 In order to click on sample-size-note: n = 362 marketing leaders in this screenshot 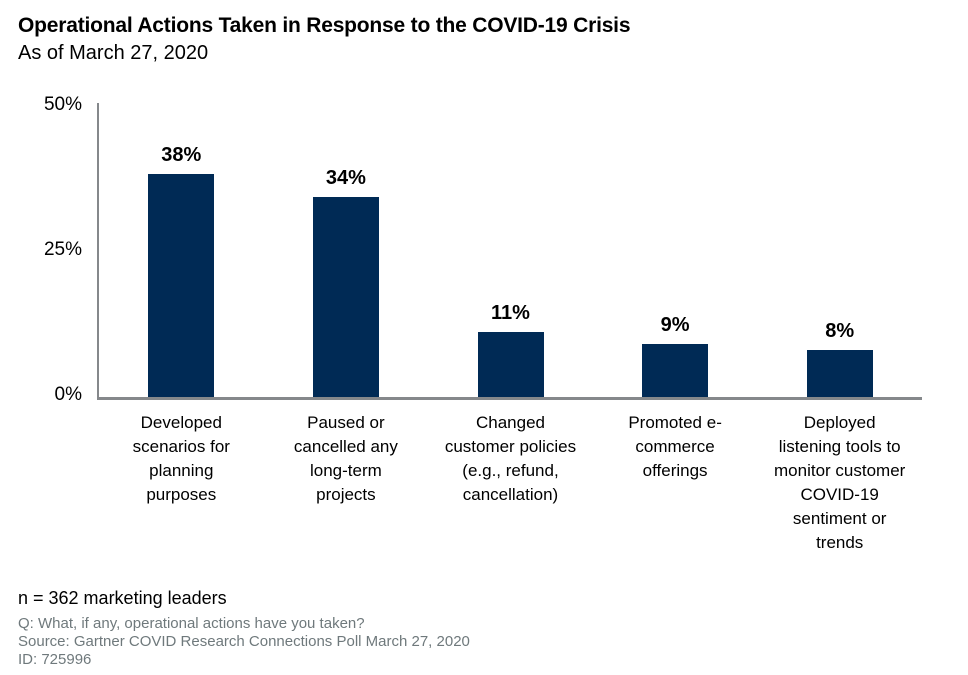, I will do `click(122, 598)`.